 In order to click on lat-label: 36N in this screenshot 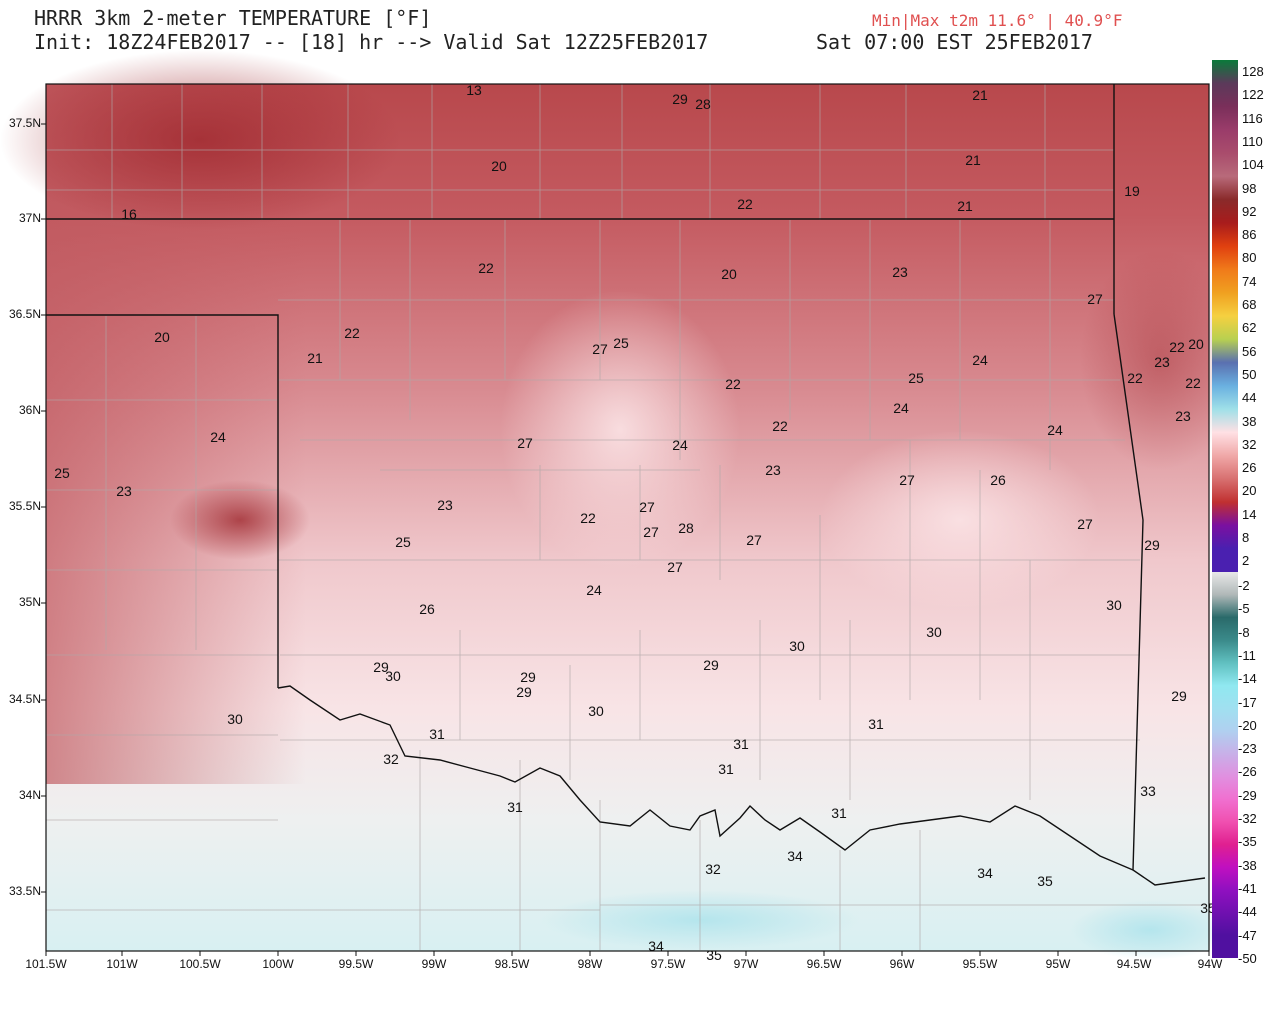, I will do `click(29, 410)`.